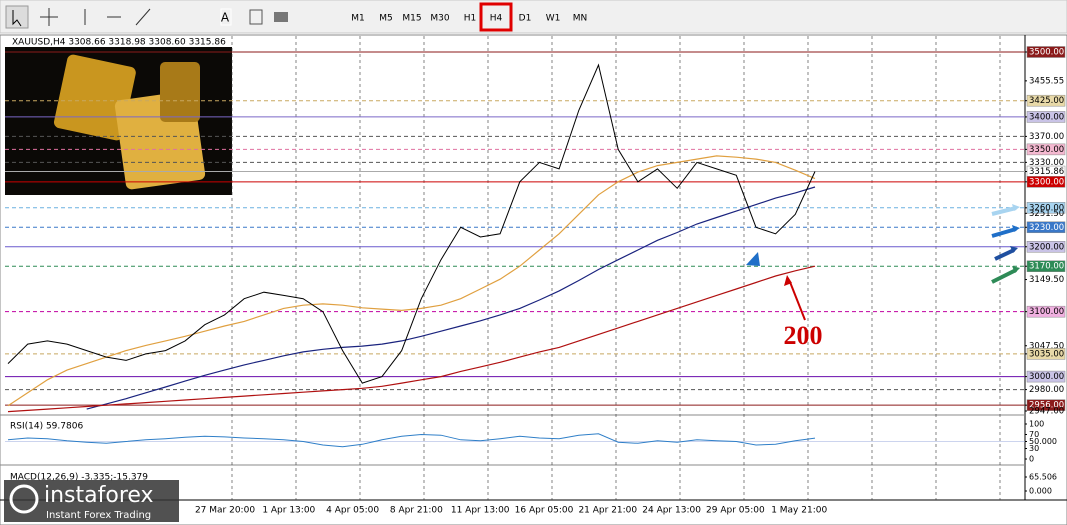 The width and height of the screenshot is (1067, 525). Describe the element at coordinates (735, 511) in the screenshot. I see `time-label: 29 Apr 05:00` at that location.